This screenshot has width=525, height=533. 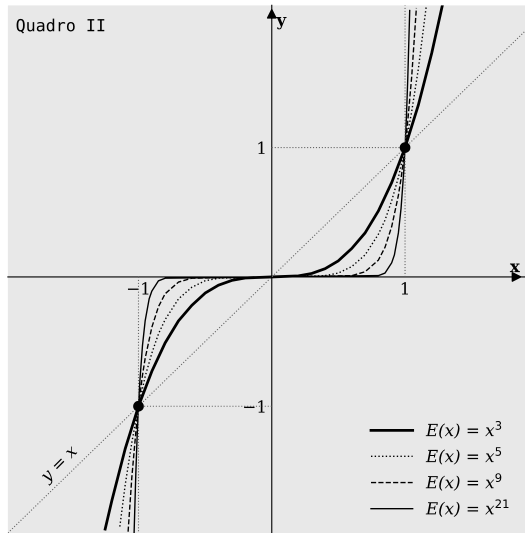 What do you see at coordinates (464, 482) in the screenshot?
I see `legend-label: E(x) = x$^{9}$` at bounding box center [464, 482].